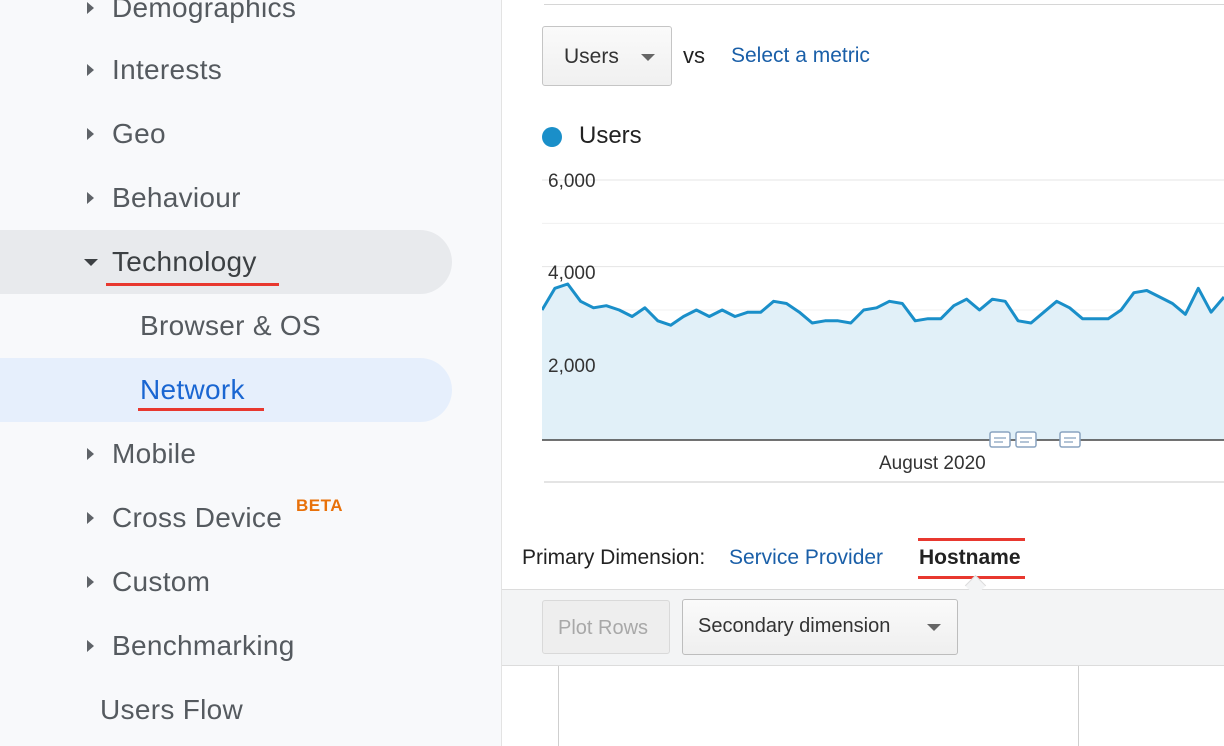  I want to click on legend-marker, so click(552, 137).